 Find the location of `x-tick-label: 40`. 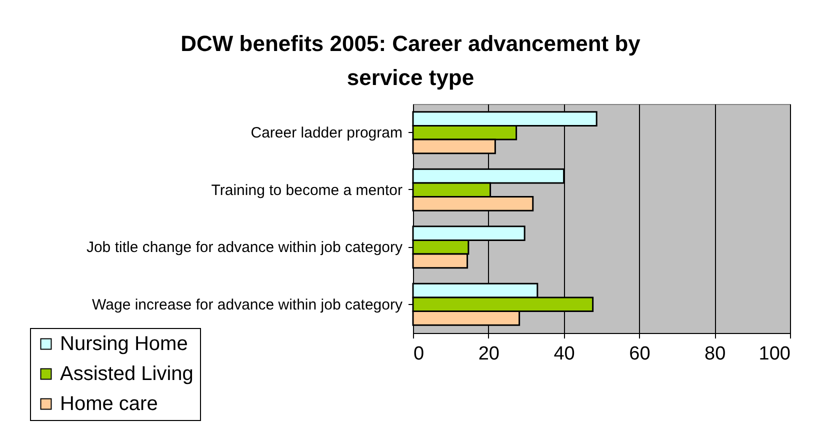

x-tick-label: 40 is located at coordinates (564, 354).